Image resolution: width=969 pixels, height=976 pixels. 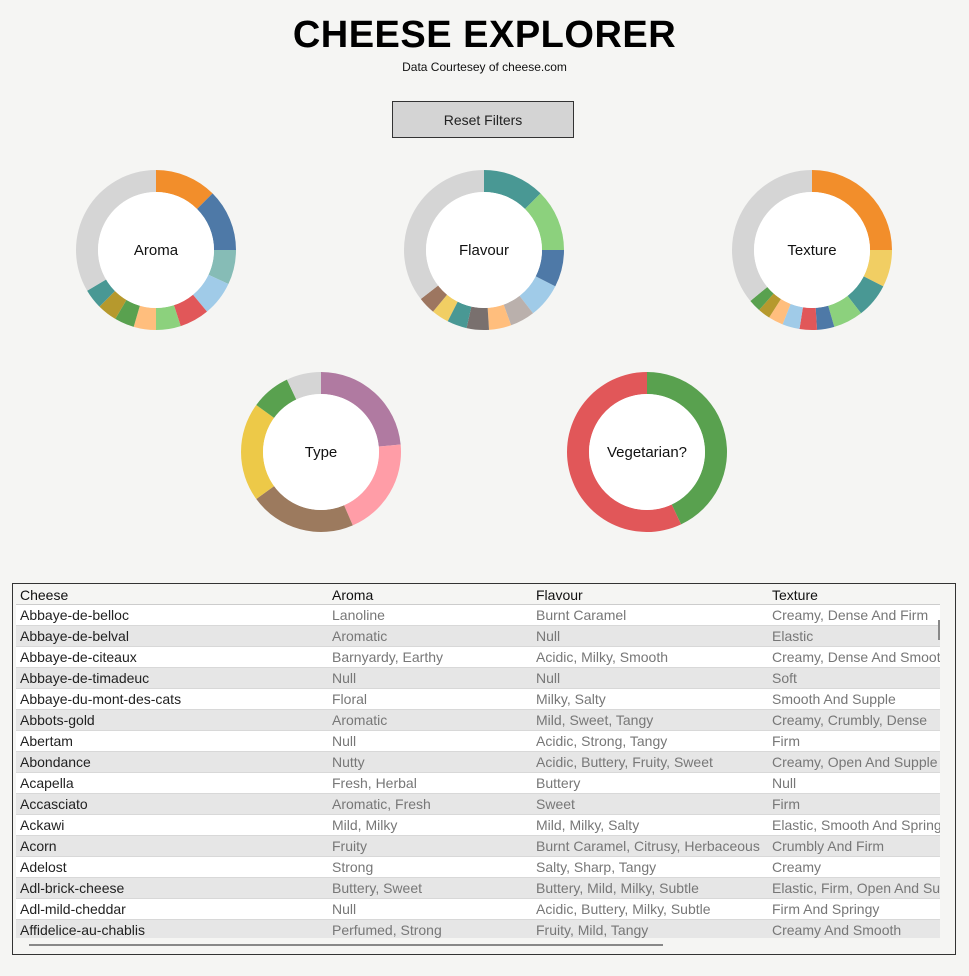 I want to click on page-title: CHEESE EXPLORER, so click(x=484, y=35).